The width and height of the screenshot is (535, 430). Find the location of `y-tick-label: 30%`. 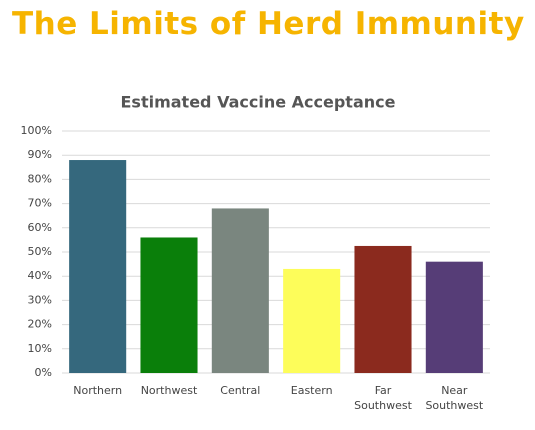

y-tick-label: 30% is located at coordinates (40, 299).